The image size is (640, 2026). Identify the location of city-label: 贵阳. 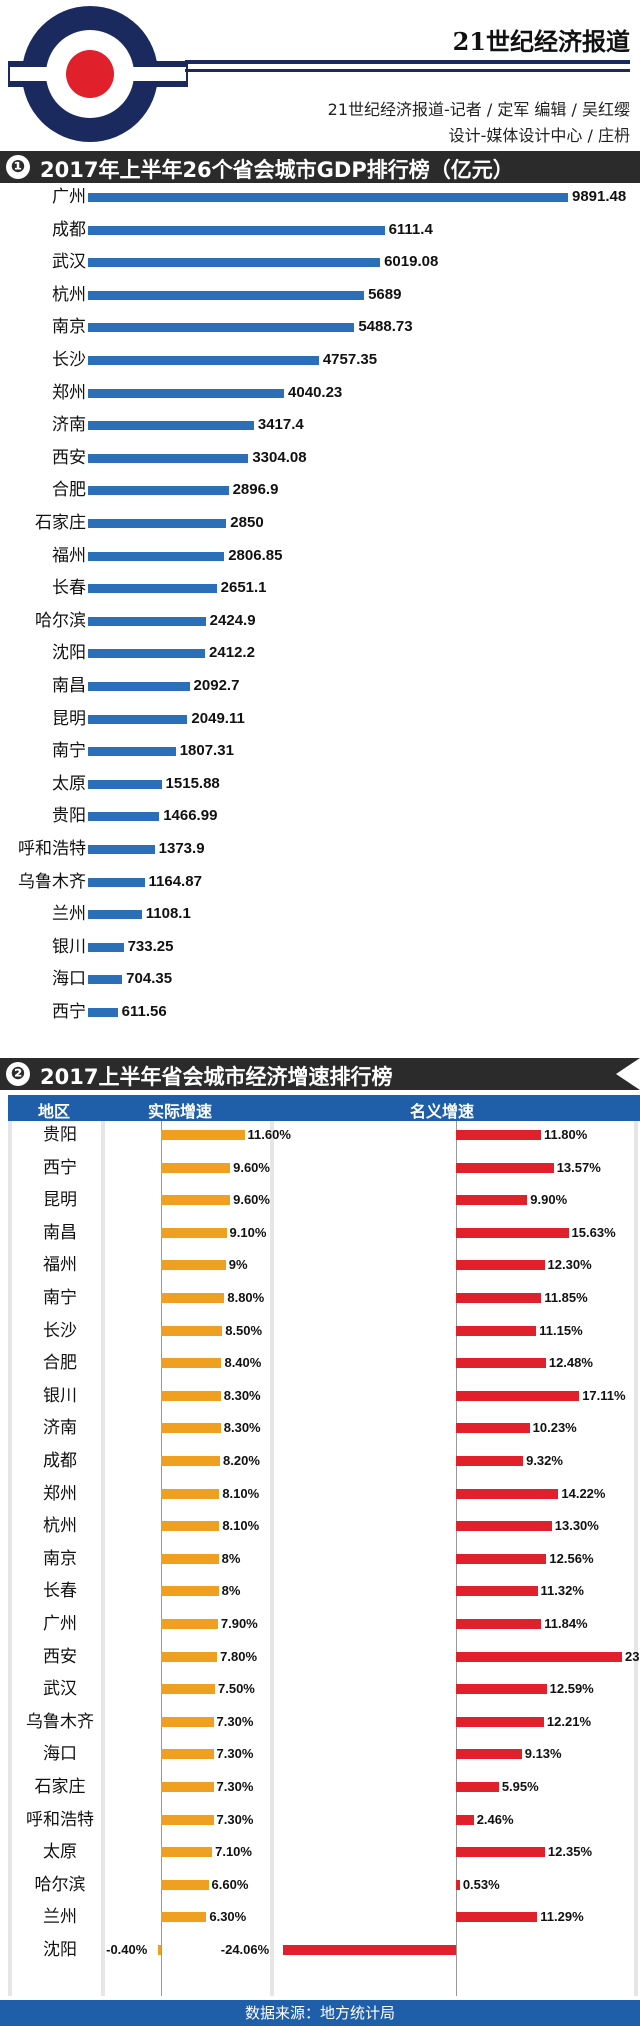
(69, 816).